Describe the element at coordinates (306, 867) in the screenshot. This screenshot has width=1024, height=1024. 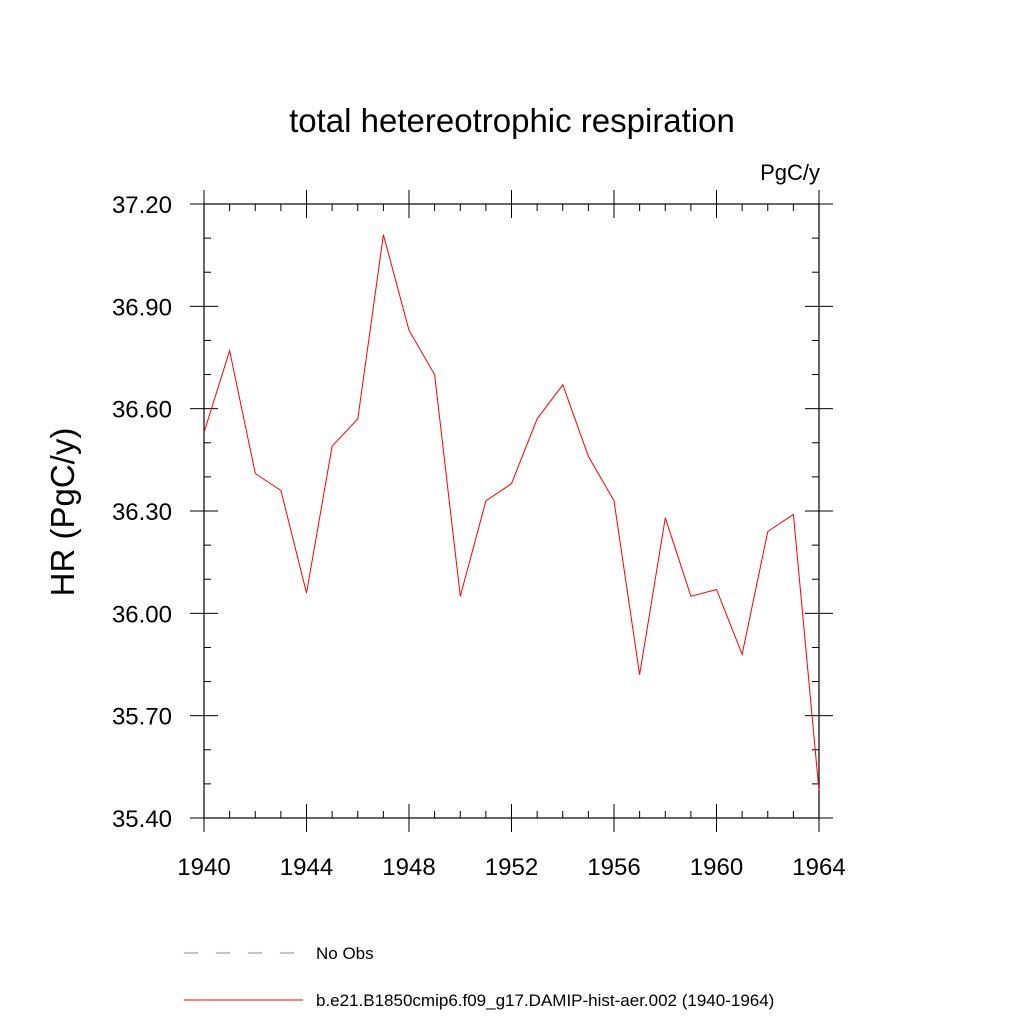
I see `x-tick-label: 1944` at that location.